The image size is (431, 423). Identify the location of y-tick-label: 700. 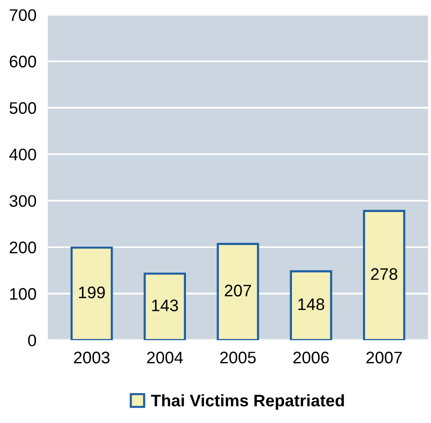
(23, 15).